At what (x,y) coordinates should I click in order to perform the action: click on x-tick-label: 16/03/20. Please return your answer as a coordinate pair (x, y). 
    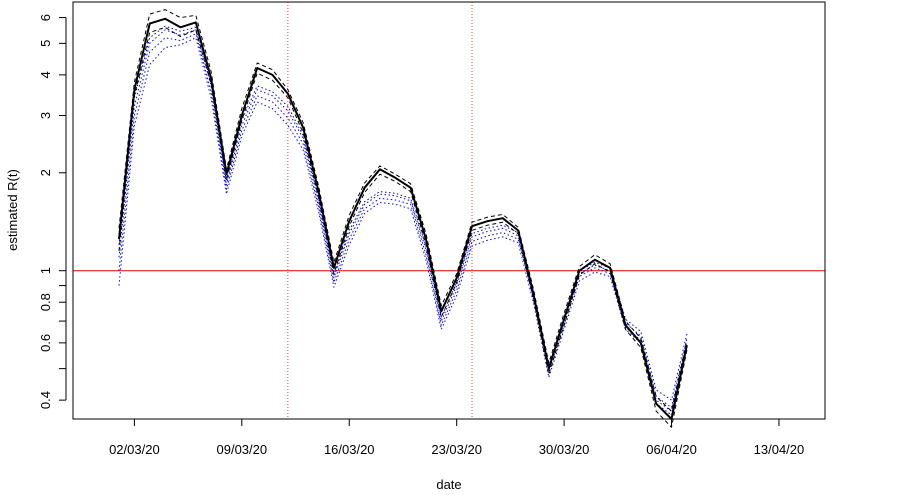
    Looking at the image, I should click on (349, 449).